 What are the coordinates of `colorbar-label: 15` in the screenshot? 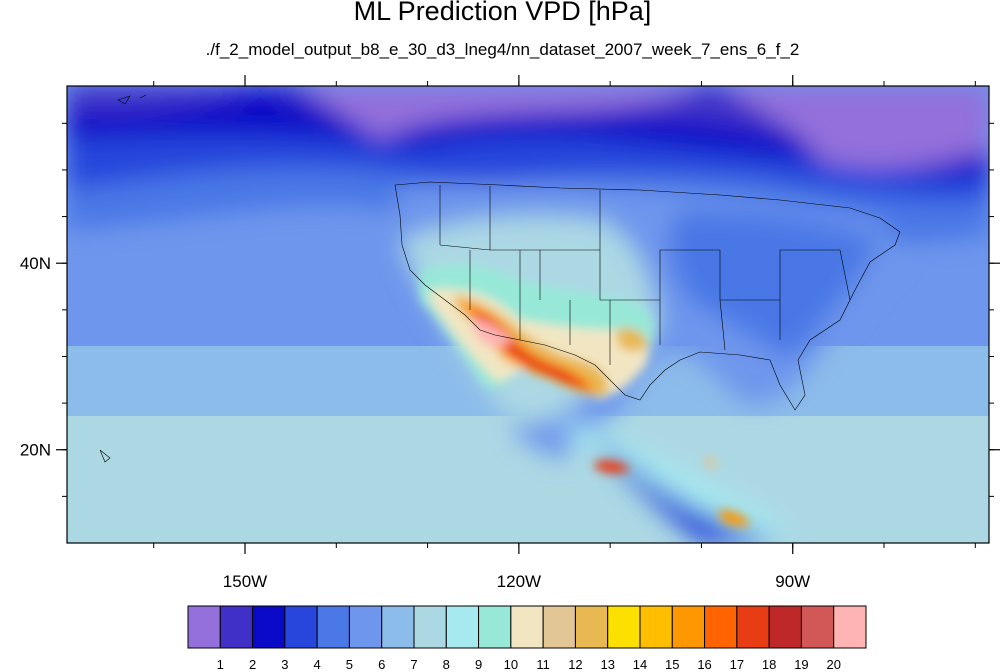 It's located at (672, 664).